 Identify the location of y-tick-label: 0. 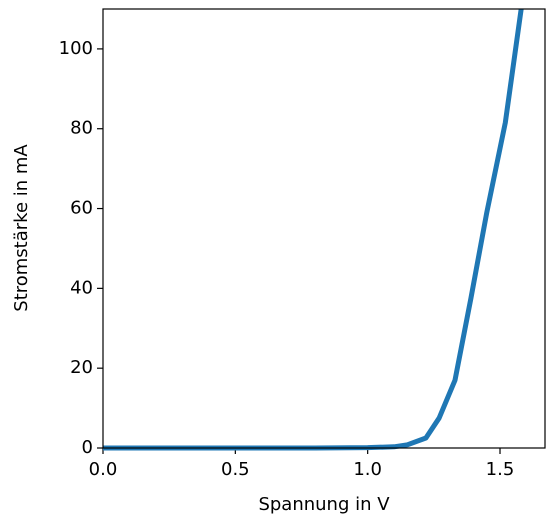
(87, 447).